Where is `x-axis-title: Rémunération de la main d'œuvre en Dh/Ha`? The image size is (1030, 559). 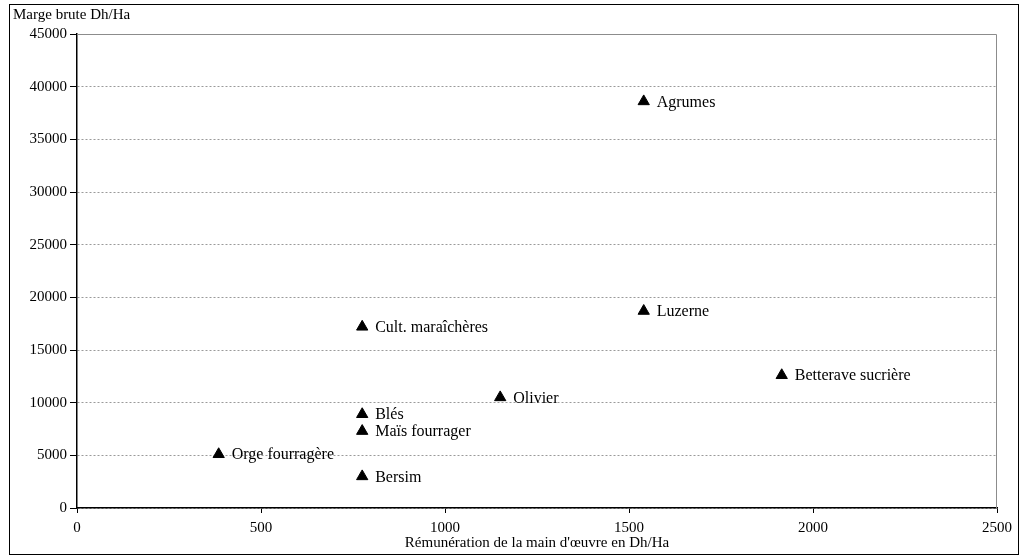
x-axis-title: Rémunération de la main d'œuvre en Dh/Ha is located at coordinates (537, 541).